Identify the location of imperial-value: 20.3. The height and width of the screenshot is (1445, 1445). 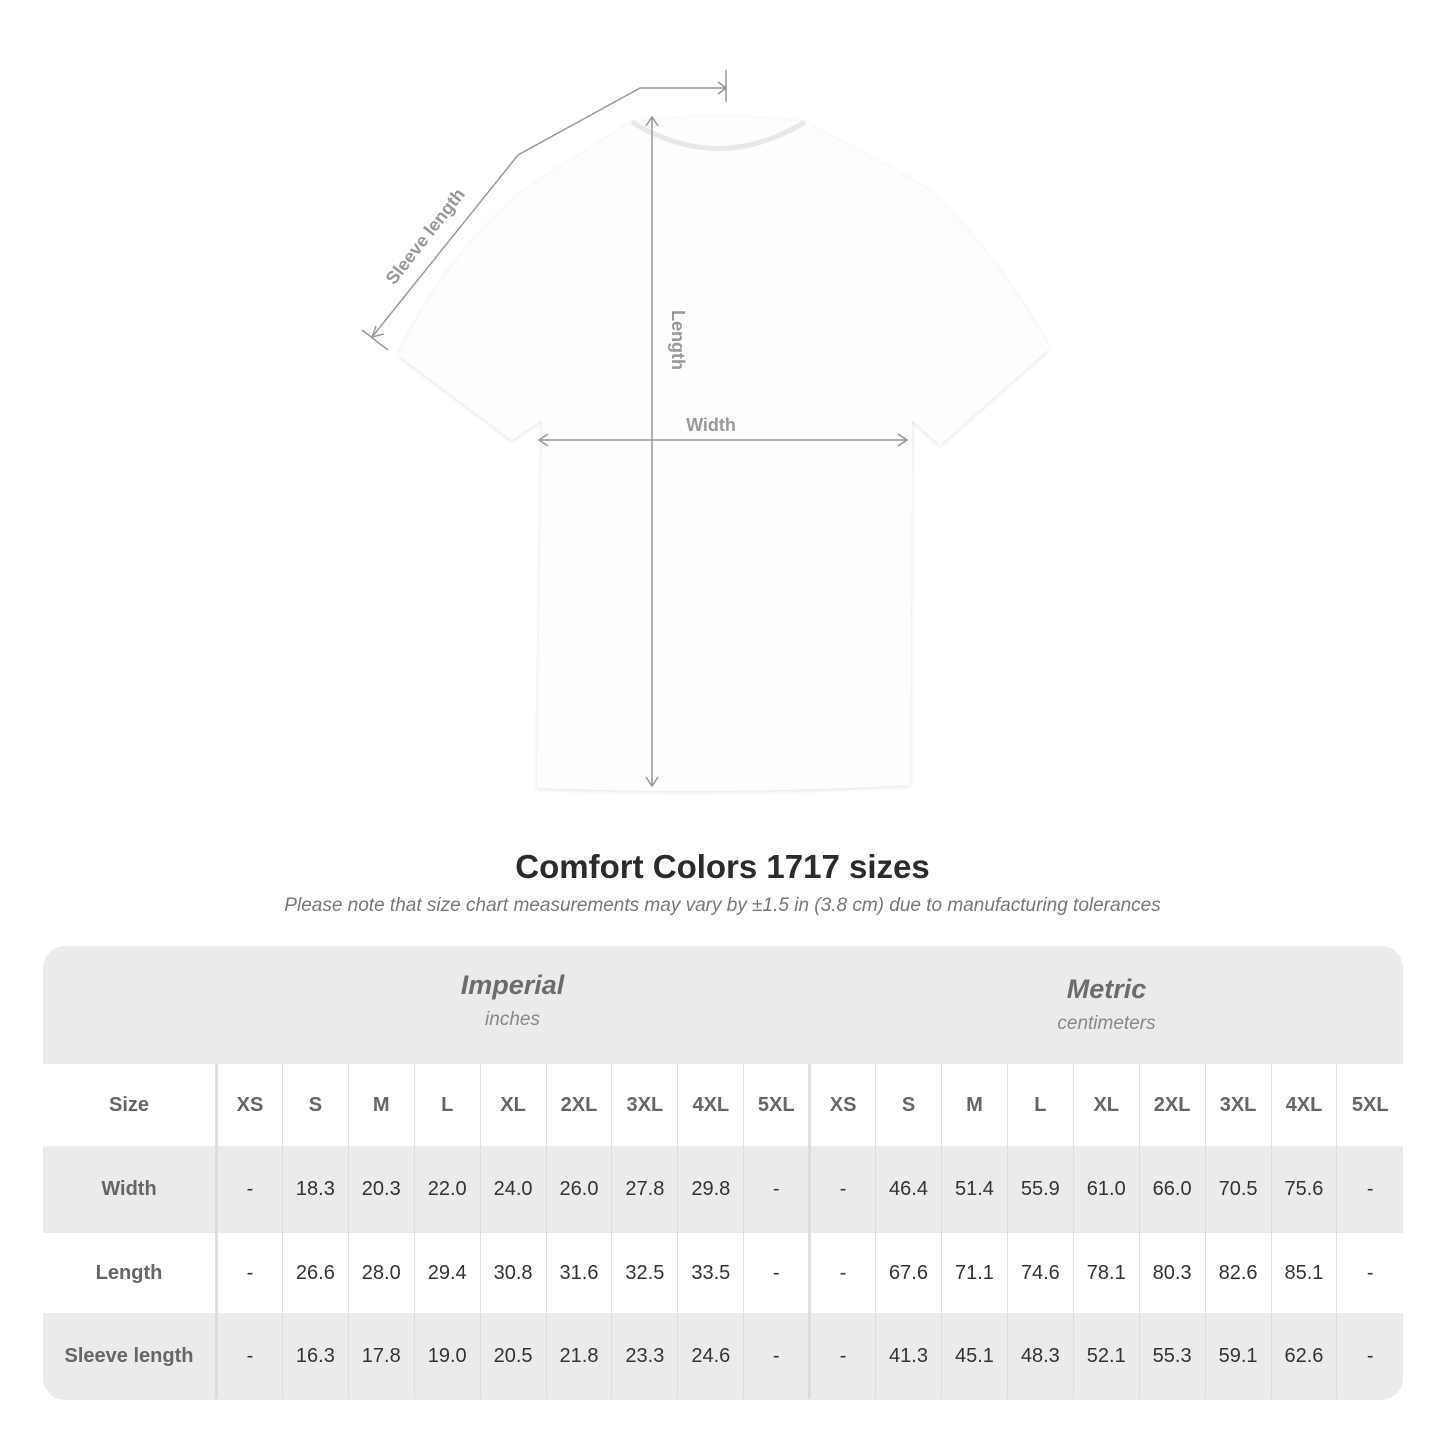
(381, 1189).